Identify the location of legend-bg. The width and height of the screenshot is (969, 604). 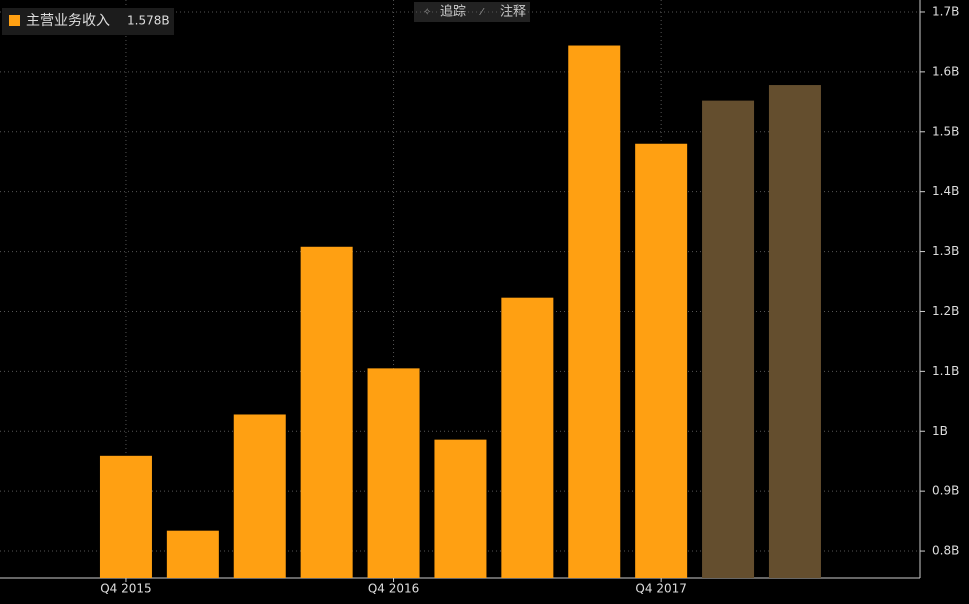
(88, 21).